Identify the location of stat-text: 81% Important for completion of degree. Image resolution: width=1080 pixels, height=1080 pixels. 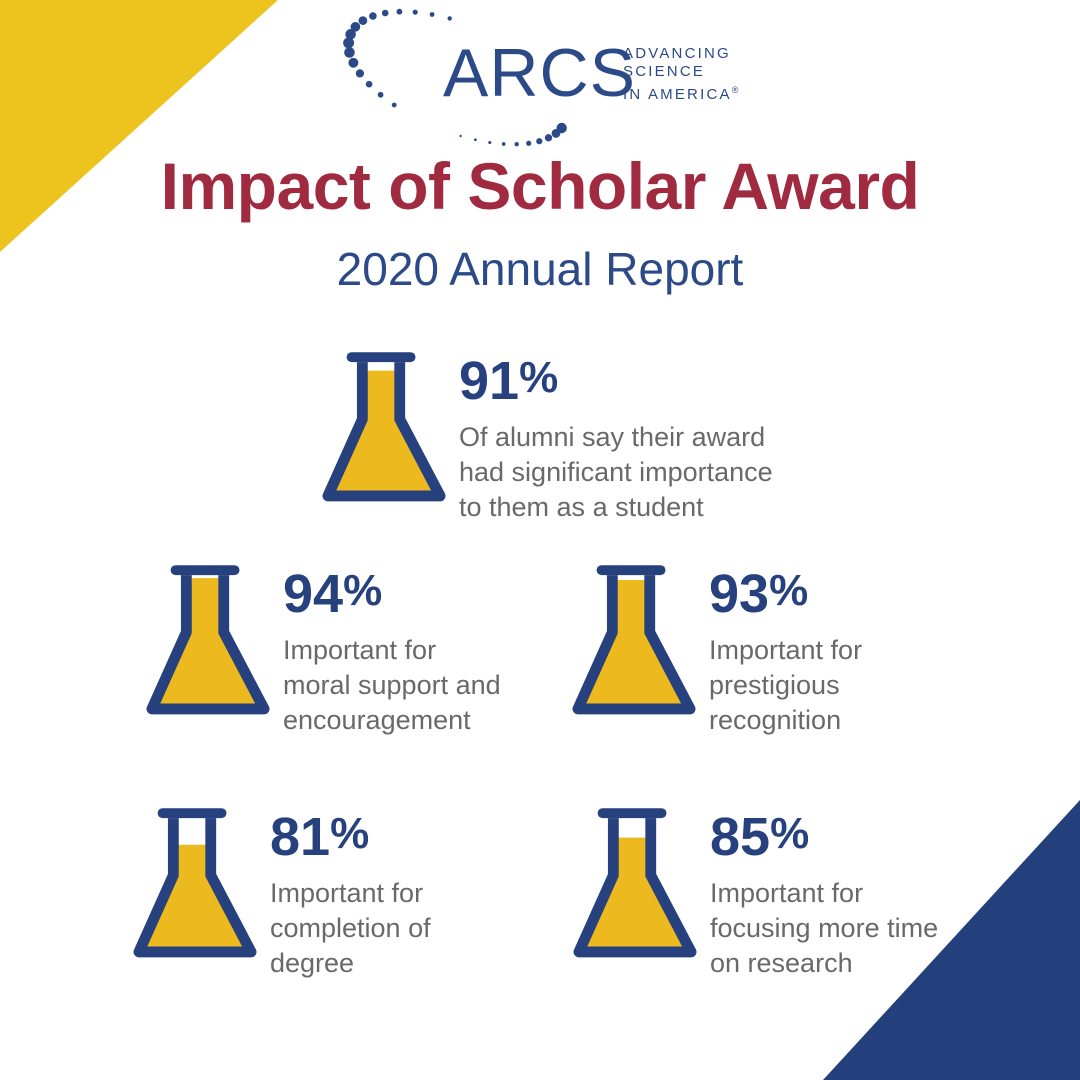
(350, 895).